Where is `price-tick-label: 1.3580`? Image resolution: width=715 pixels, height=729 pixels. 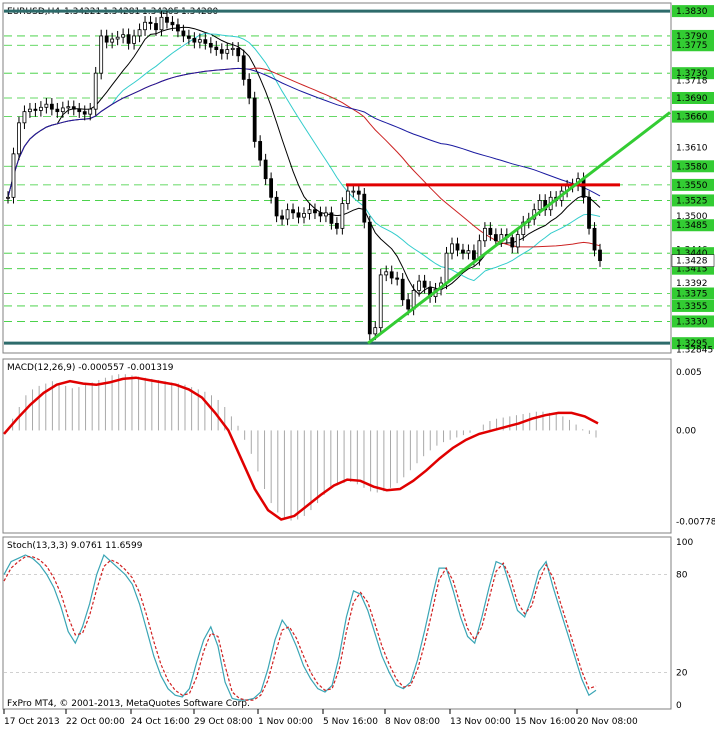
price-tick-label: 1.3580 is located at coordinates (692, 167).